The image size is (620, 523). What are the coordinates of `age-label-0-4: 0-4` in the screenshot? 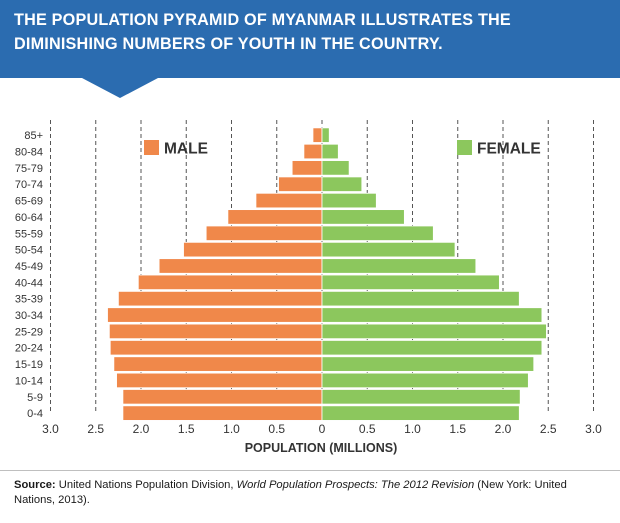 It's located at (35, 414).